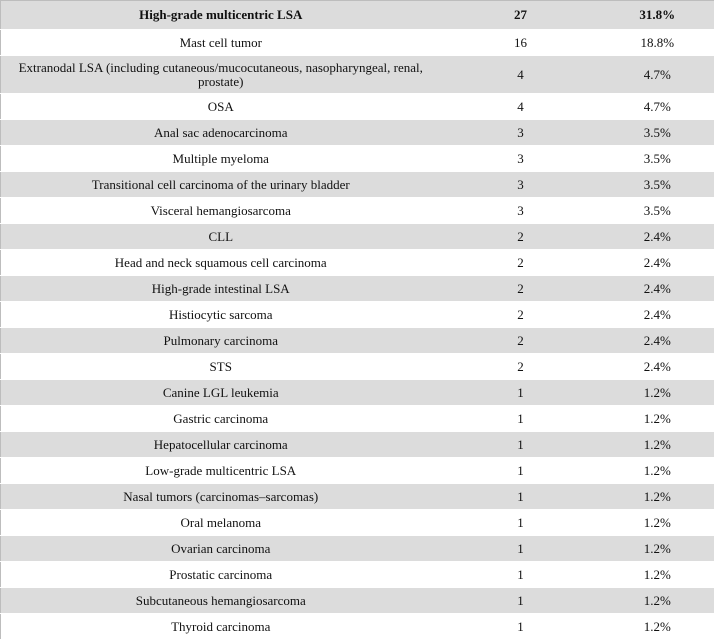 The width and height of the screenshot is (714, 640). I want to click on tumor-type: Oral melanoma, so click(221, 523).